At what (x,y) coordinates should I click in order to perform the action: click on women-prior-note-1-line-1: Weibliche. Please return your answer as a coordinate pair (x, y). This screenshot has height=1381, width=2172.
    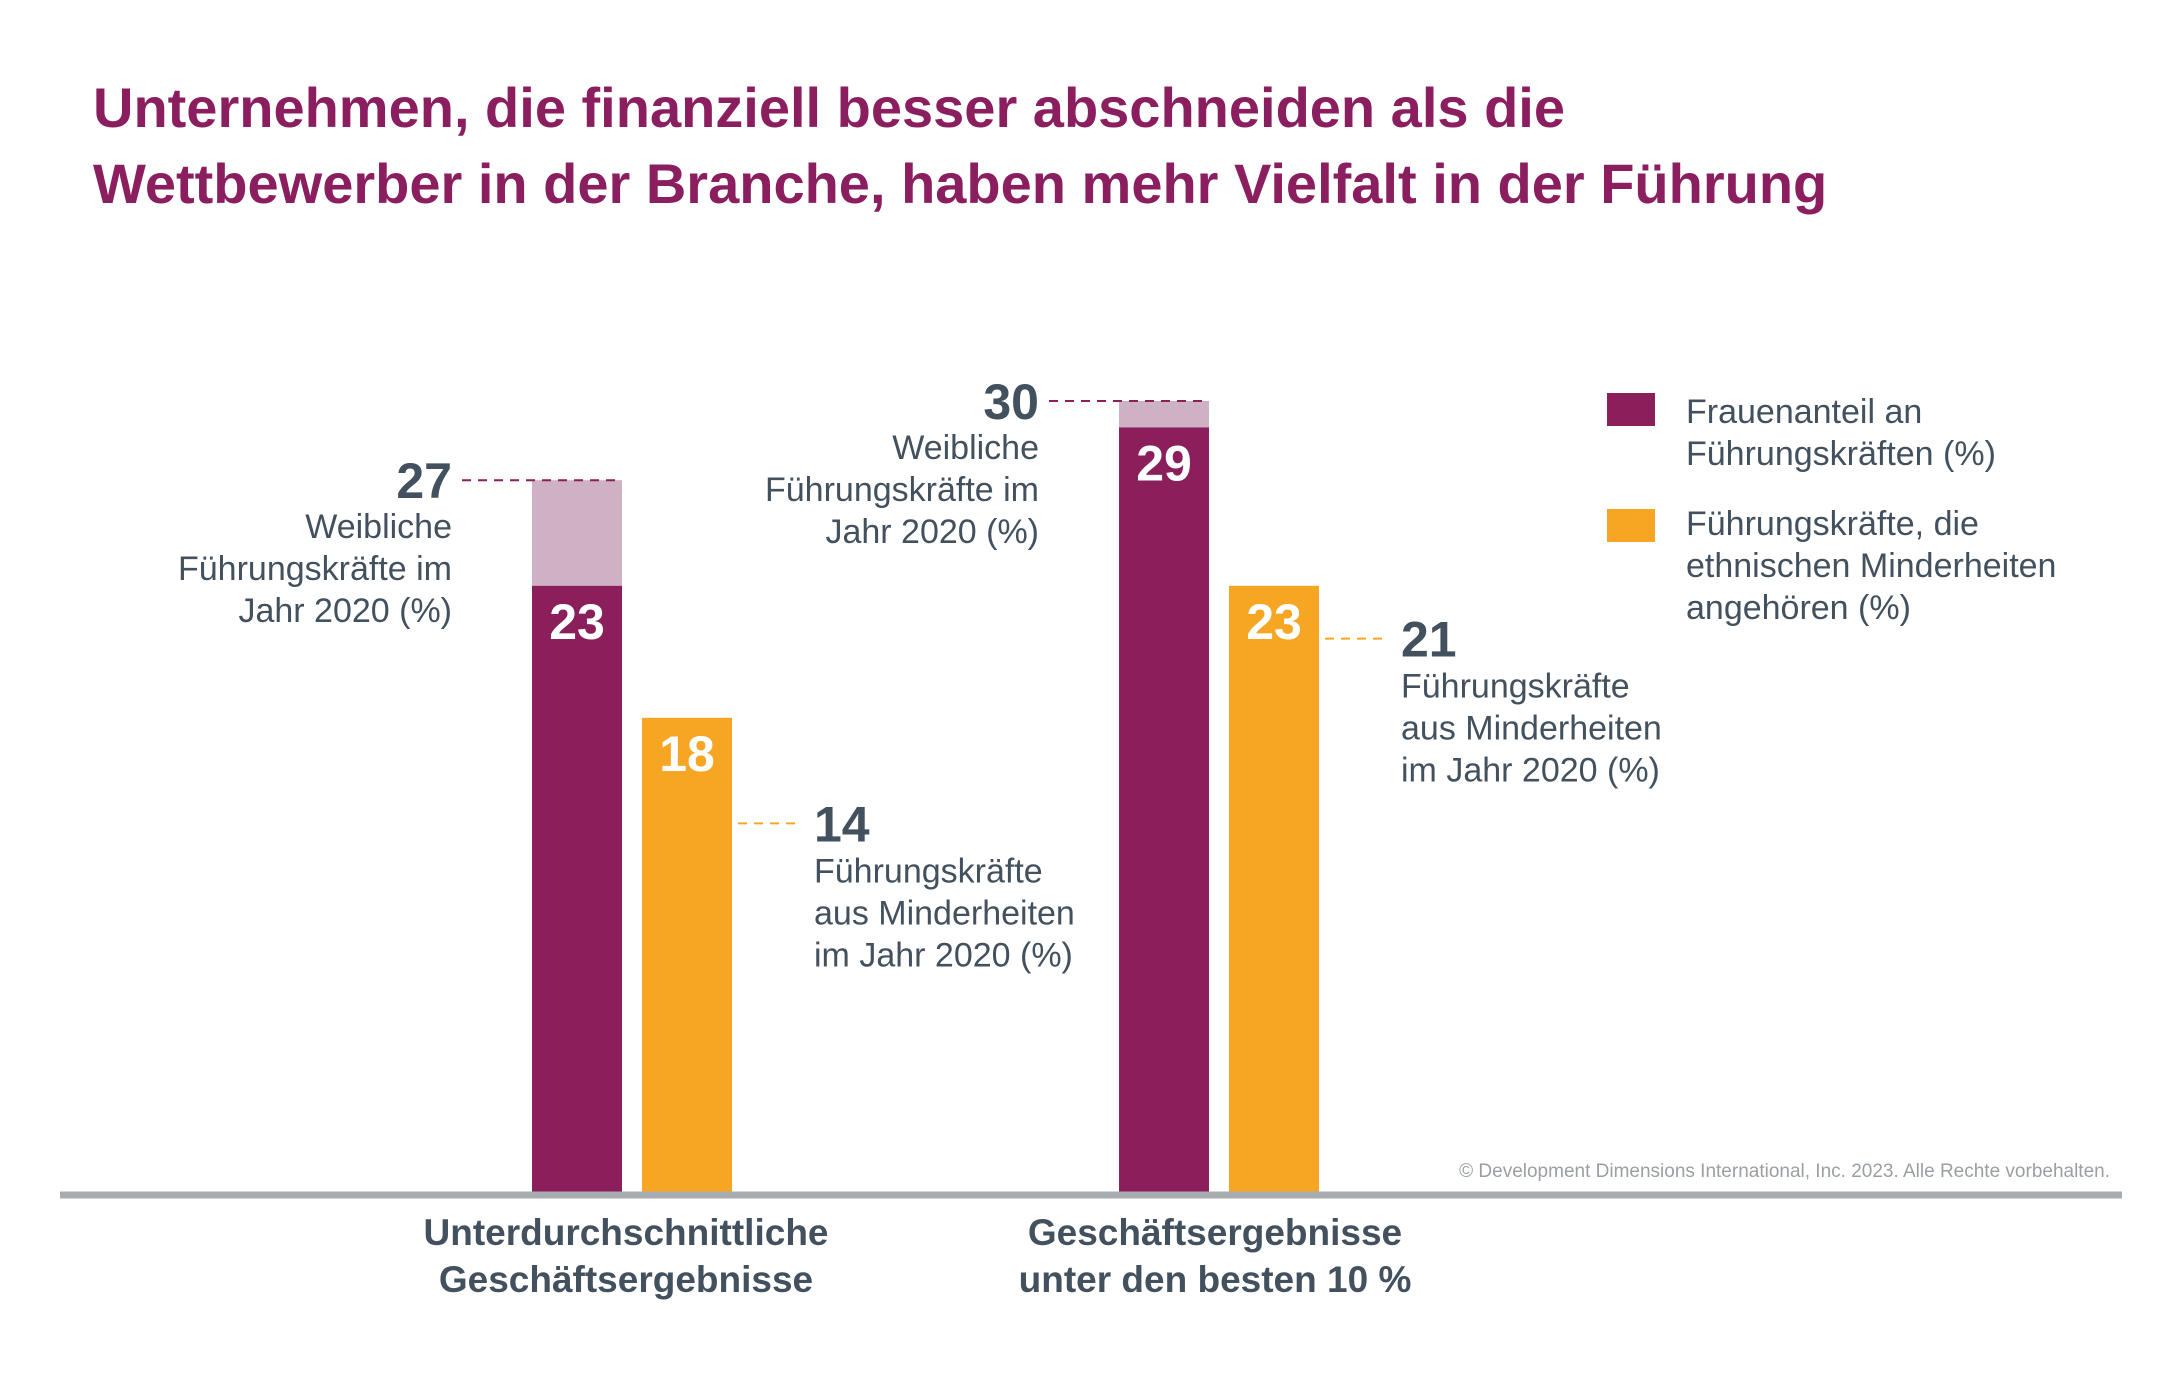
    Looking at the image, I should click on (378, 527).